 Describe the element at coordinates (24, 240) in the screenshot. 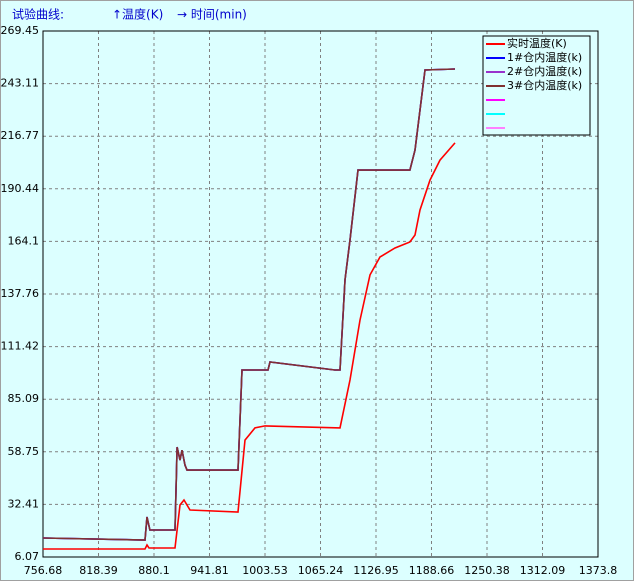

I see `y-tick-label: 164.1` at that location.